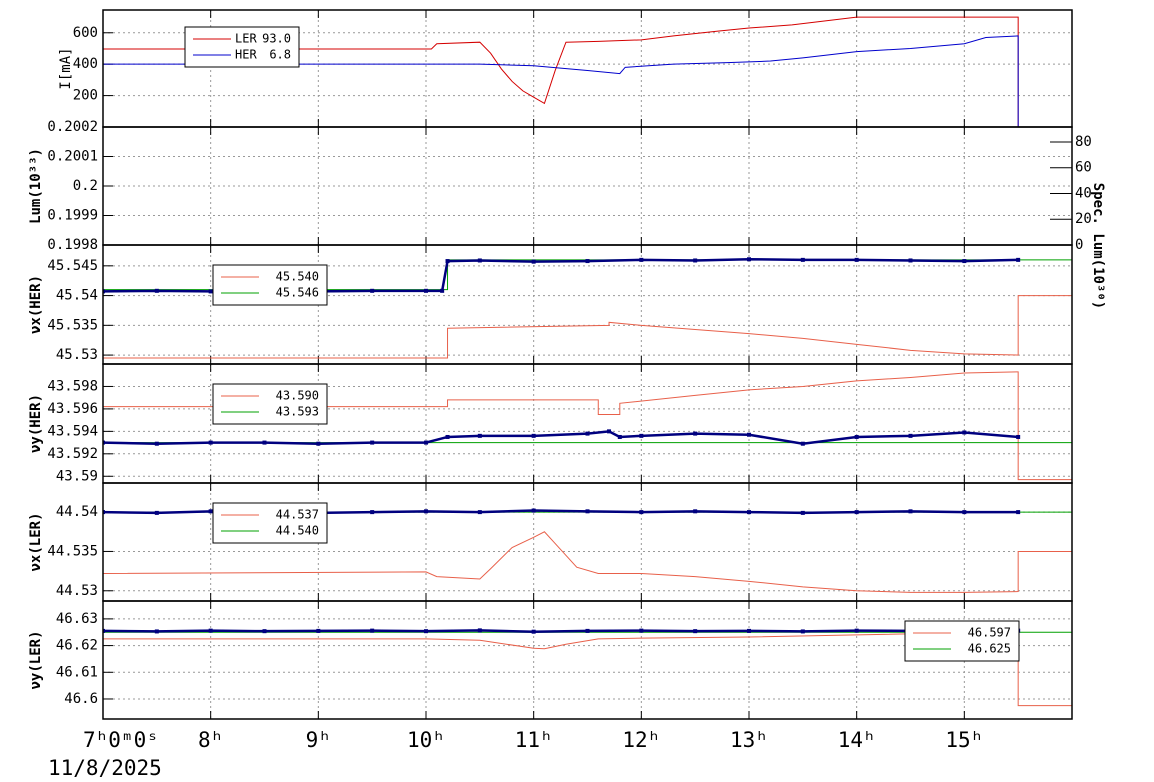  Describe the element at coordinates (1083, 219) in the screenshot. I see `y2-tick-label: 20` at that location.